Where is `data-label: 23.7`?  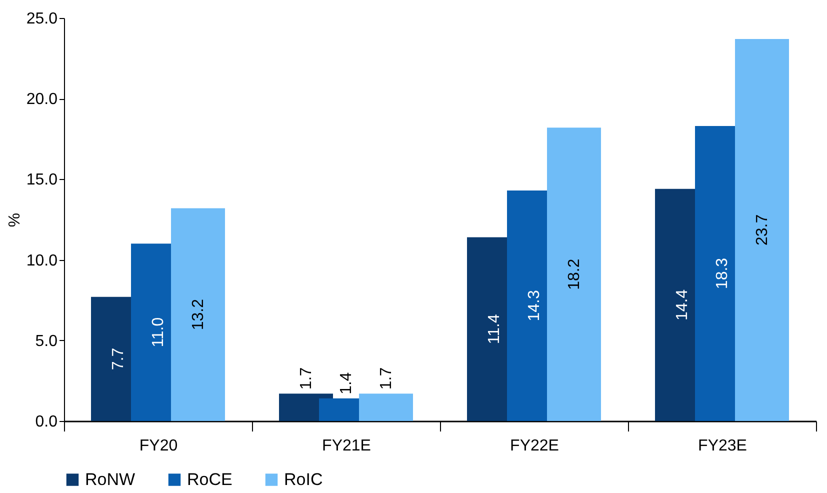
data-label: 23.7 is located at coordinates (762, 230).